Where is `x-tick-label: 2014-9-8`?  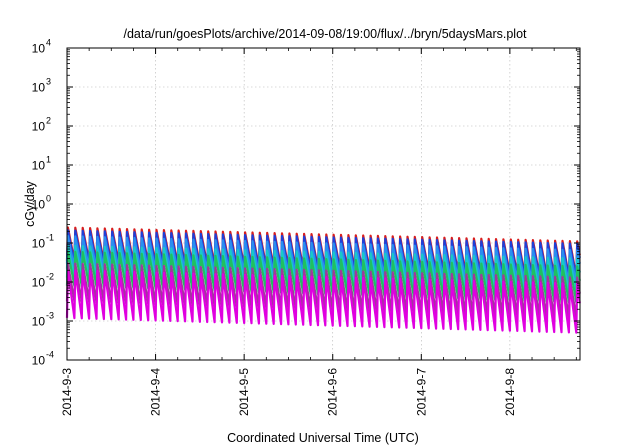
x-tick-label: 2014-9-8 is located at coordinates (510, 392).